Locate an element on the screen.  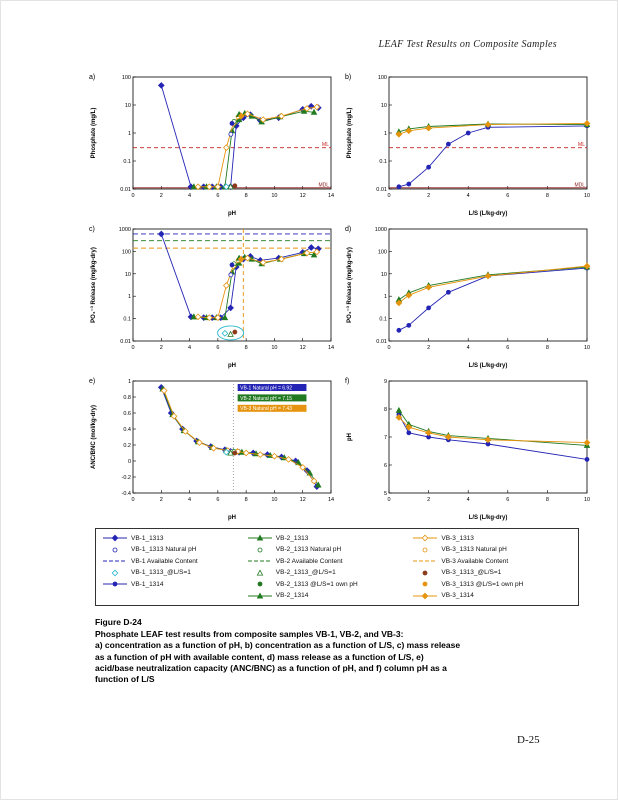
legend-entry: VB-2 Available Content is located at coordinates (327, 561).